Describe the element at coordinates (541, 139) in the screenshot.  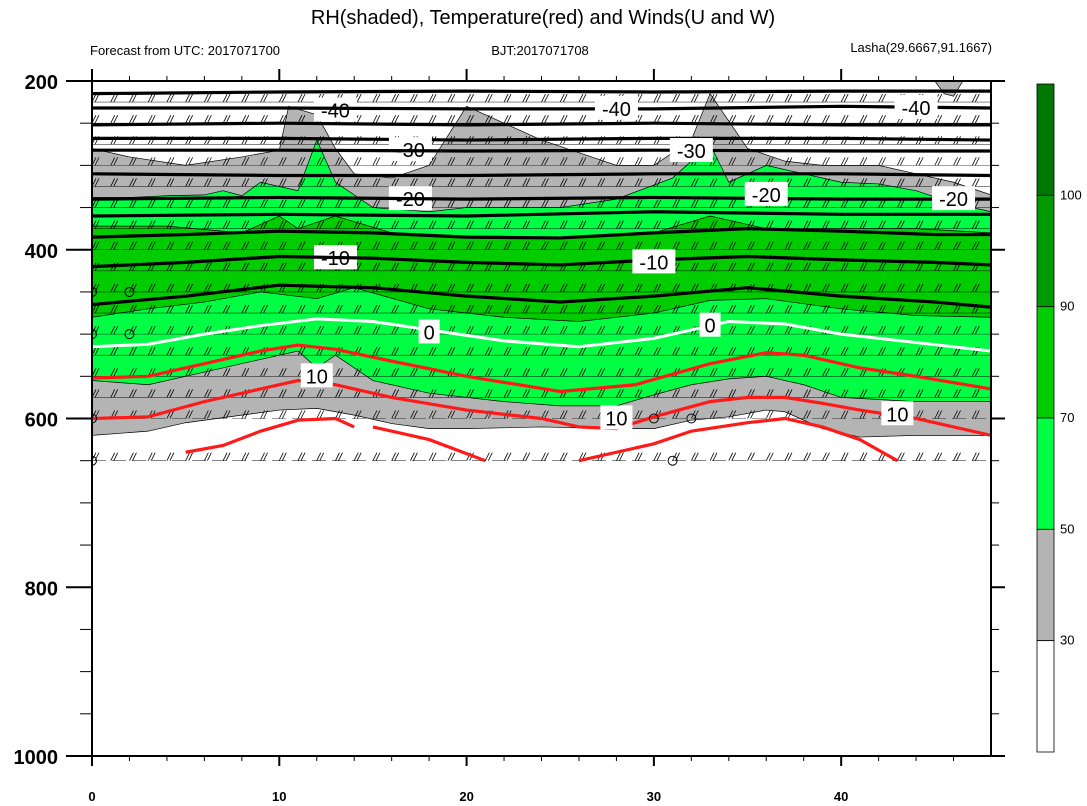
I see `temperature-contour--30` at that location.